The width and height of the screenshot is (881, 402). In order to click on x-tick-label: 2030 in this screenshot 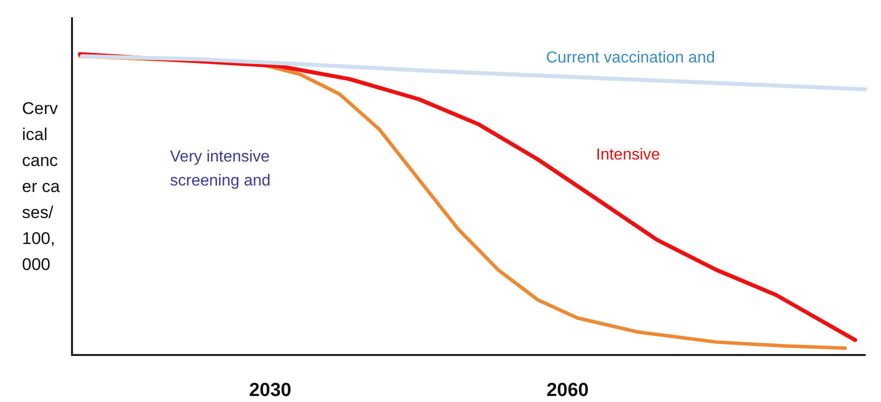, I will do `click(270, 390)`.